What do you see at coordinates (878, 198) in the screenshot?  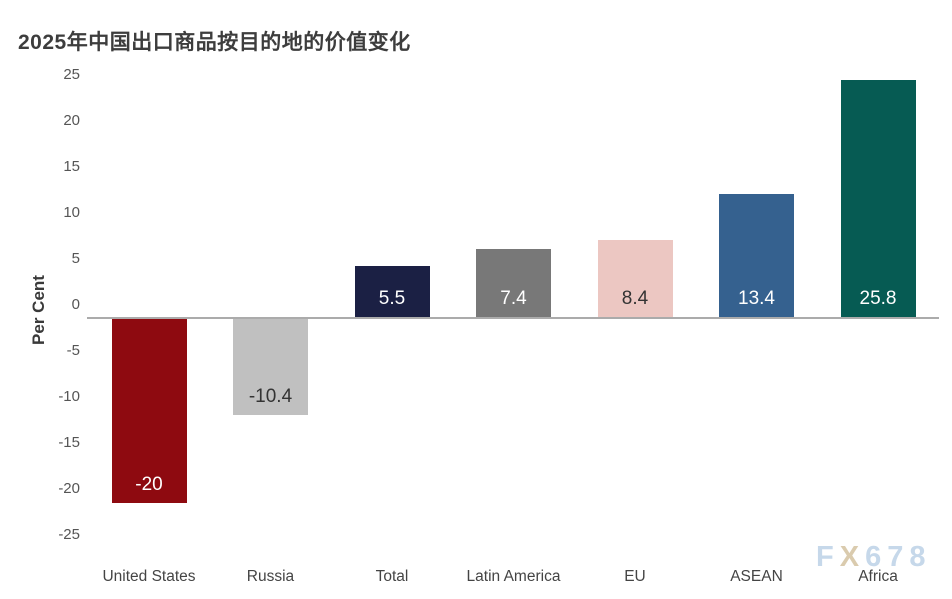 I see `bar-africa` at bounding box center [878, 198].